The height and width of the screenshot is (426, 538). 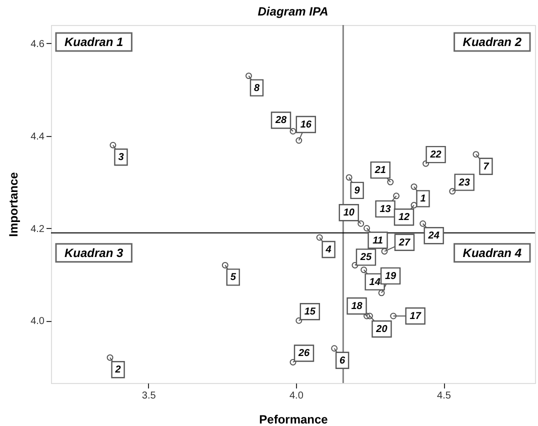 What do you see at coordinates (349, 213) in the screenshot?
I see `annotation: 10` at bounding box center [349, 213].